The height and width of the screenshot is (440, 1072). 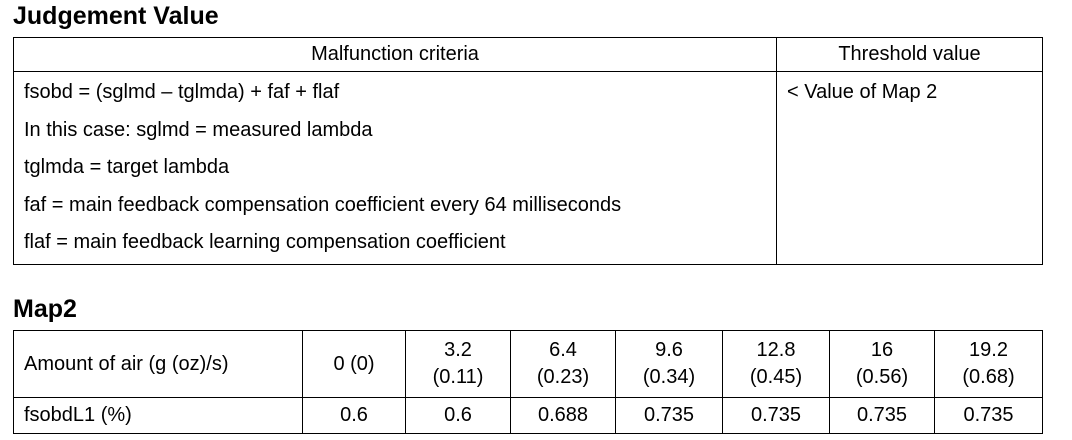 What do you see at coordinates (882, 350) in the screenshot?
I see `air-text: 16` at bounding box center [882, 350].